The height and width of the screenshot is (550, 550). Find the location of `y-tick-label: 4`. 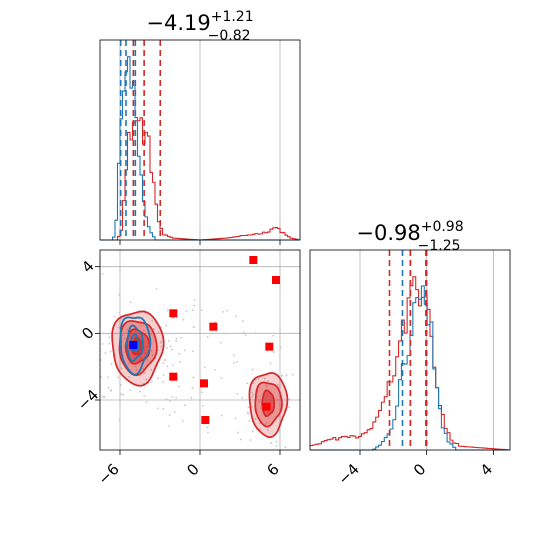

y-tick-label: 4 is located at coordinates (87, 266).